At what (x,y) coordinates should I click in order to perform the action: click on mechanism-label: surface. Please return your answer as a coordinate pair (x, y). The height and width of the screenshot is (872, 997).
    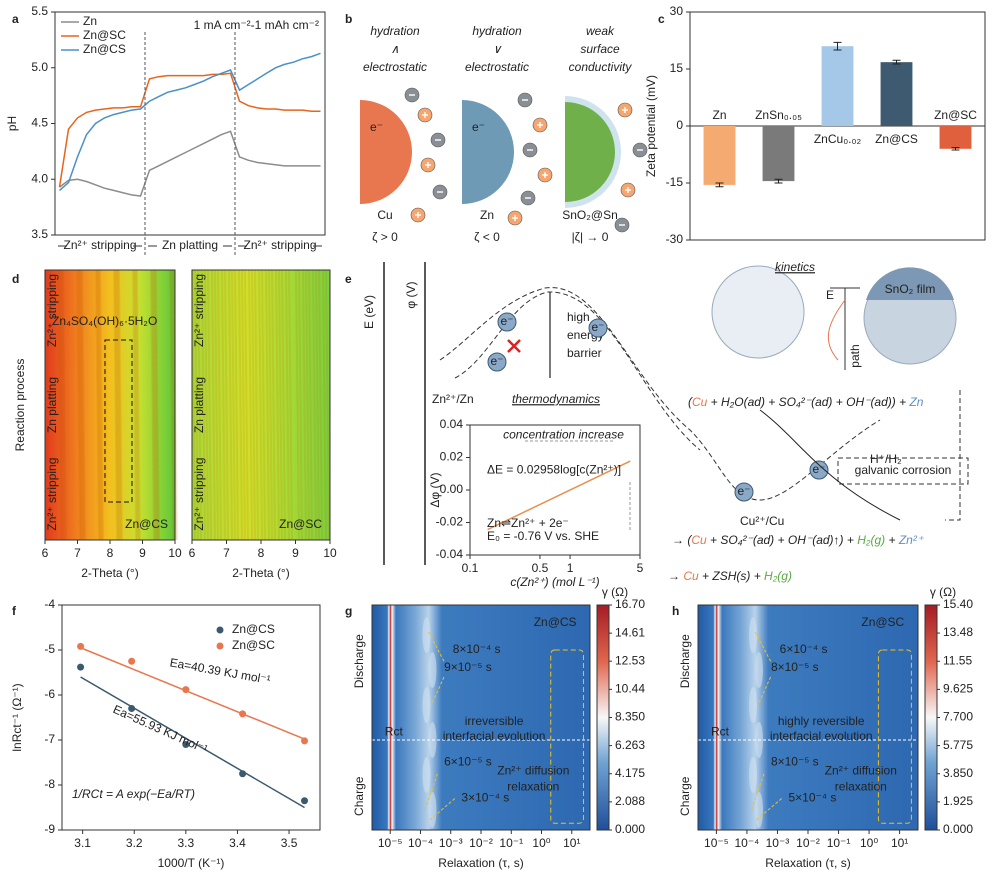
    Looking at the image, I should click on (600, 49).